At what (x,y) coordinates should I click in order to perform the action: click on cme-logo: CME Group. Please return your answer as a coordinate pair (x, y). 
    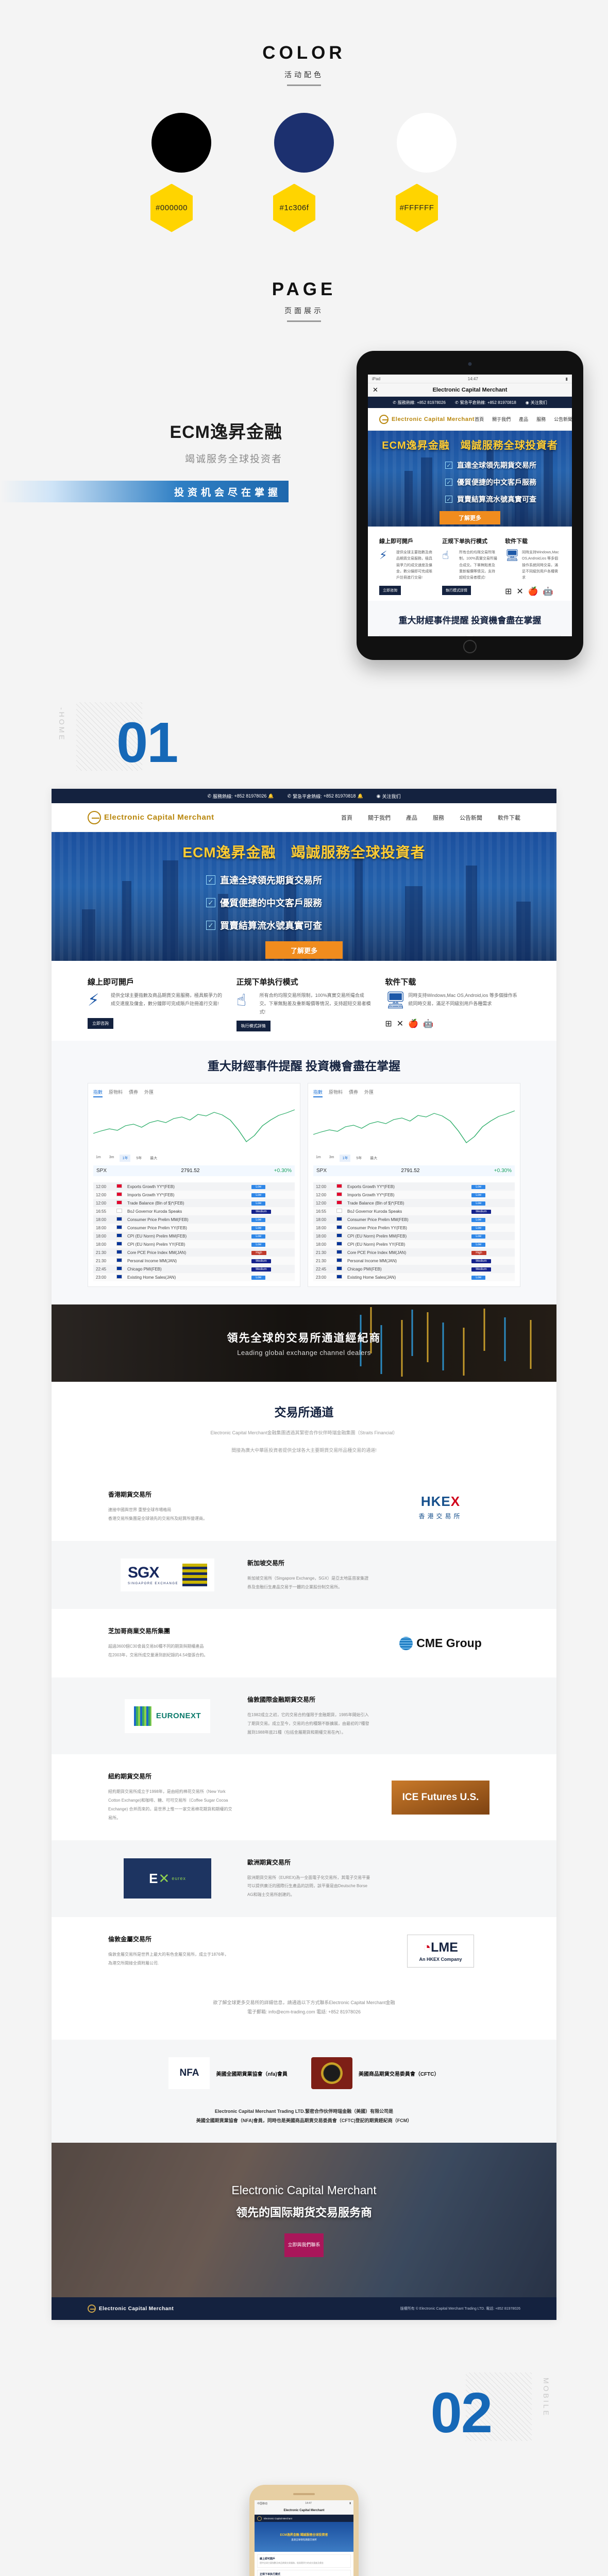
    Looking at the image, I should click on (440, 1643).